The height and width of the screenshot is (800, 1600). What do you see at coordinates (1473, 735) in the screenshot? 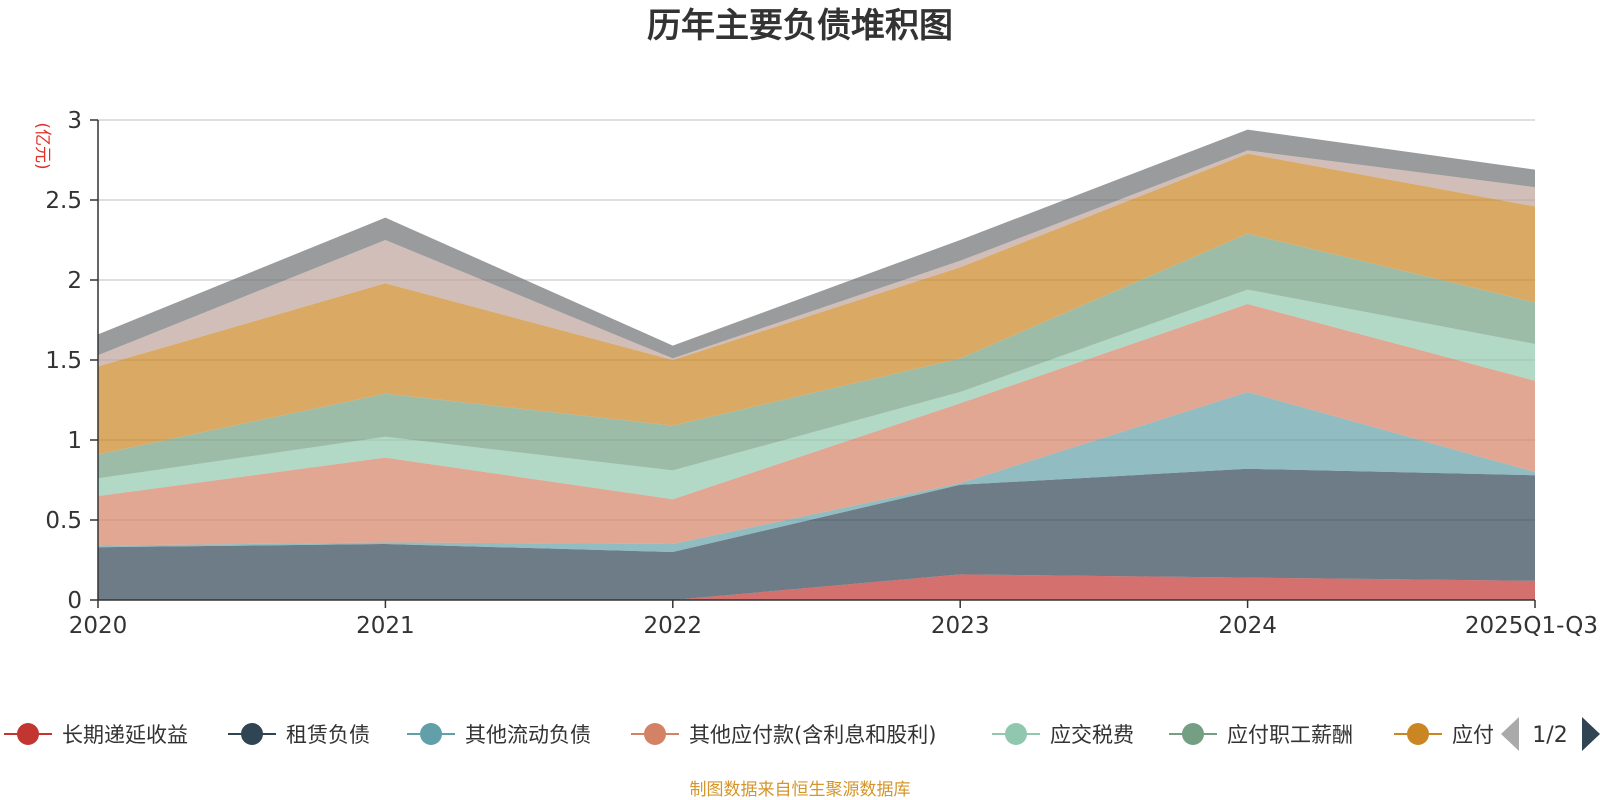
I see `legend-label: 应付` at bounding box center [1473, 735].